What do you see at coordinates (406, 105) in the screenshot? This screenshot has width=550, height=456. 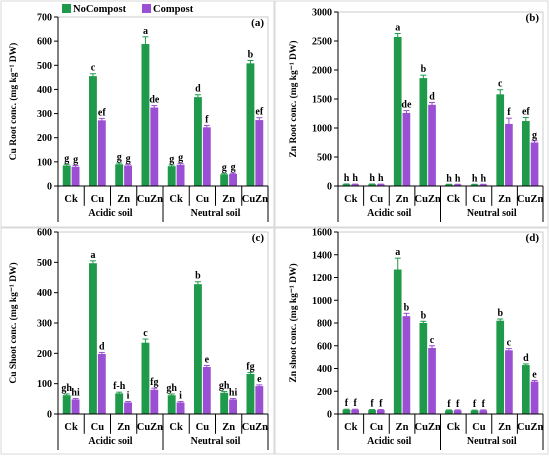 I see `significance-letter: de` at bounding box center [406, 105].